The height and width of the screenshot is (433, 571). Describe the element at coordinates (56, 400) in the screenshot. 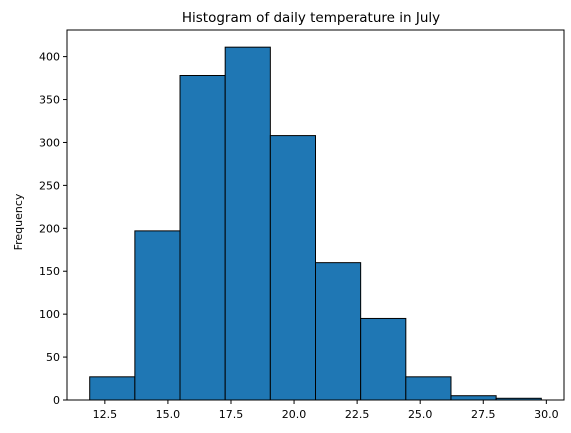

I see `y-tick-label: 0` at that location.